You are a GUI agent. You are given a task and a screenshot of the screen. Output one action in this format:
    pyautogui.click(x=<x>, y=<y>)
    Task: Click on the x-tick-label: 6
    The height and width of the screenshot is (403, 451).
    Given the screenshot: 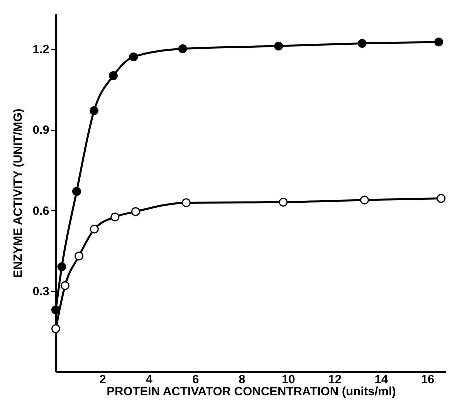 What is the action you would take?
    pyautogui.click(x=196, y=379)
    